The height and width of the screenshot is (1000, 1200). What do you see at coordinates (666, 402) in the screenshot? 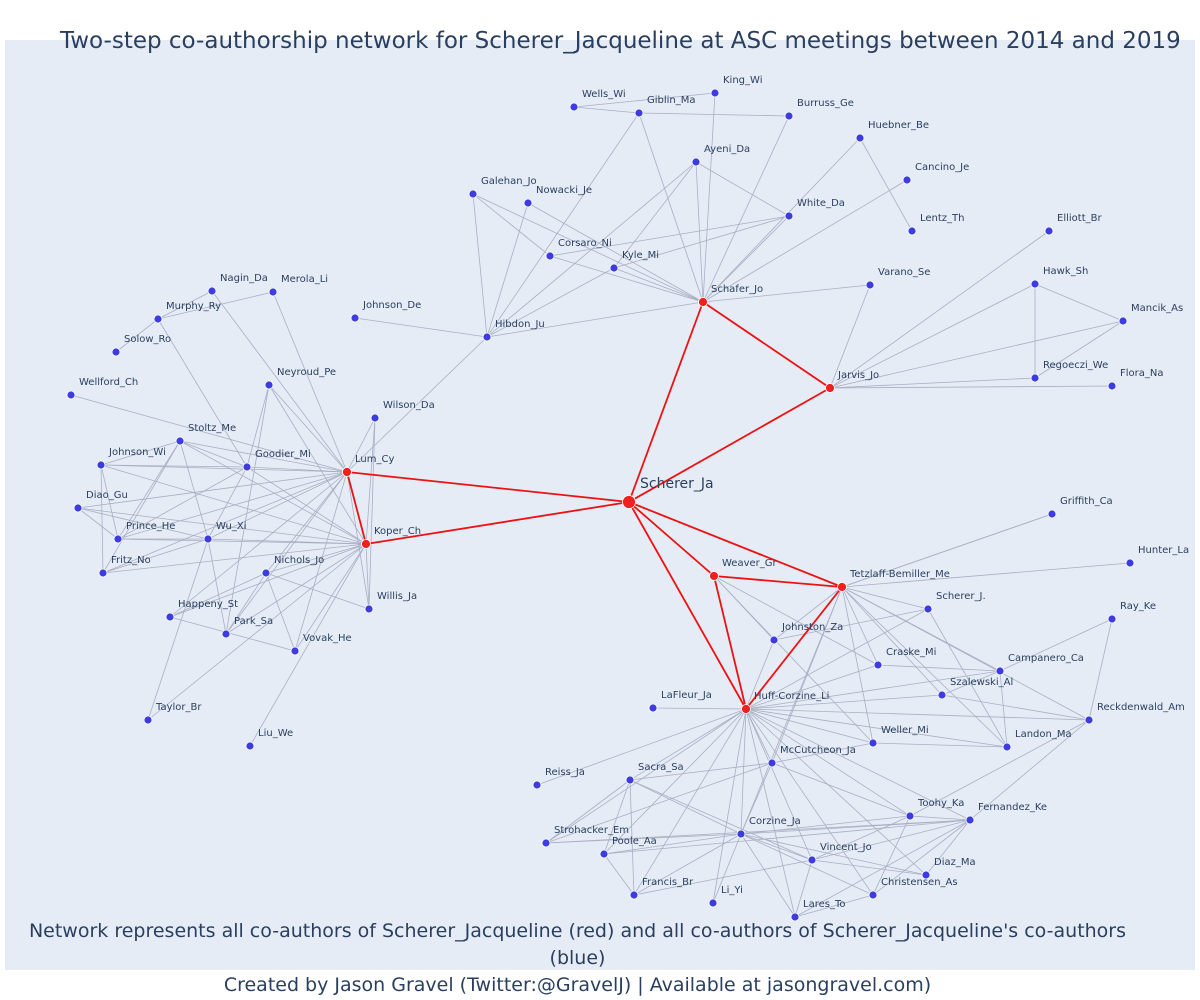
I see `edge-scherer-ja-schafer-jo` at bounding box center [666, 402].